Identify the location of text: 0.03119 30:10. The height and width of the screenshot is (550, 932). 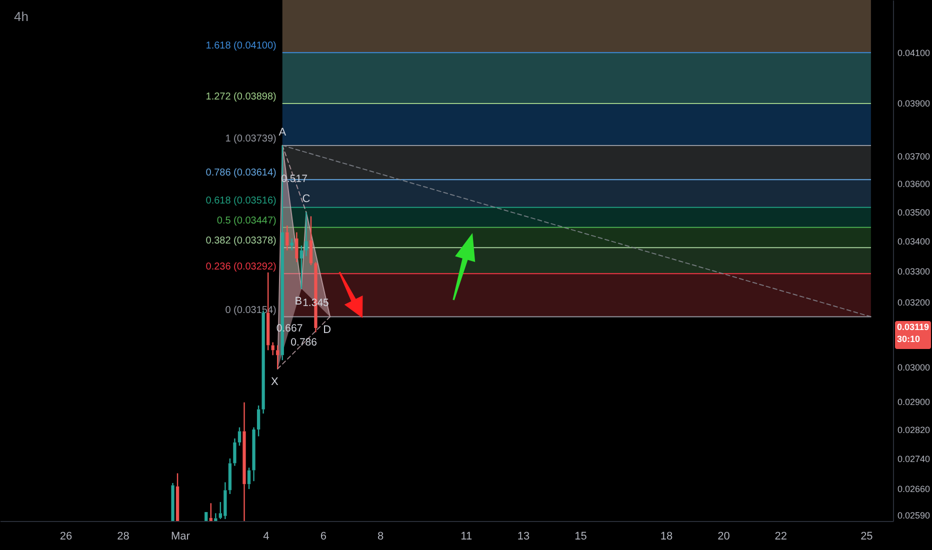
(913, 333).